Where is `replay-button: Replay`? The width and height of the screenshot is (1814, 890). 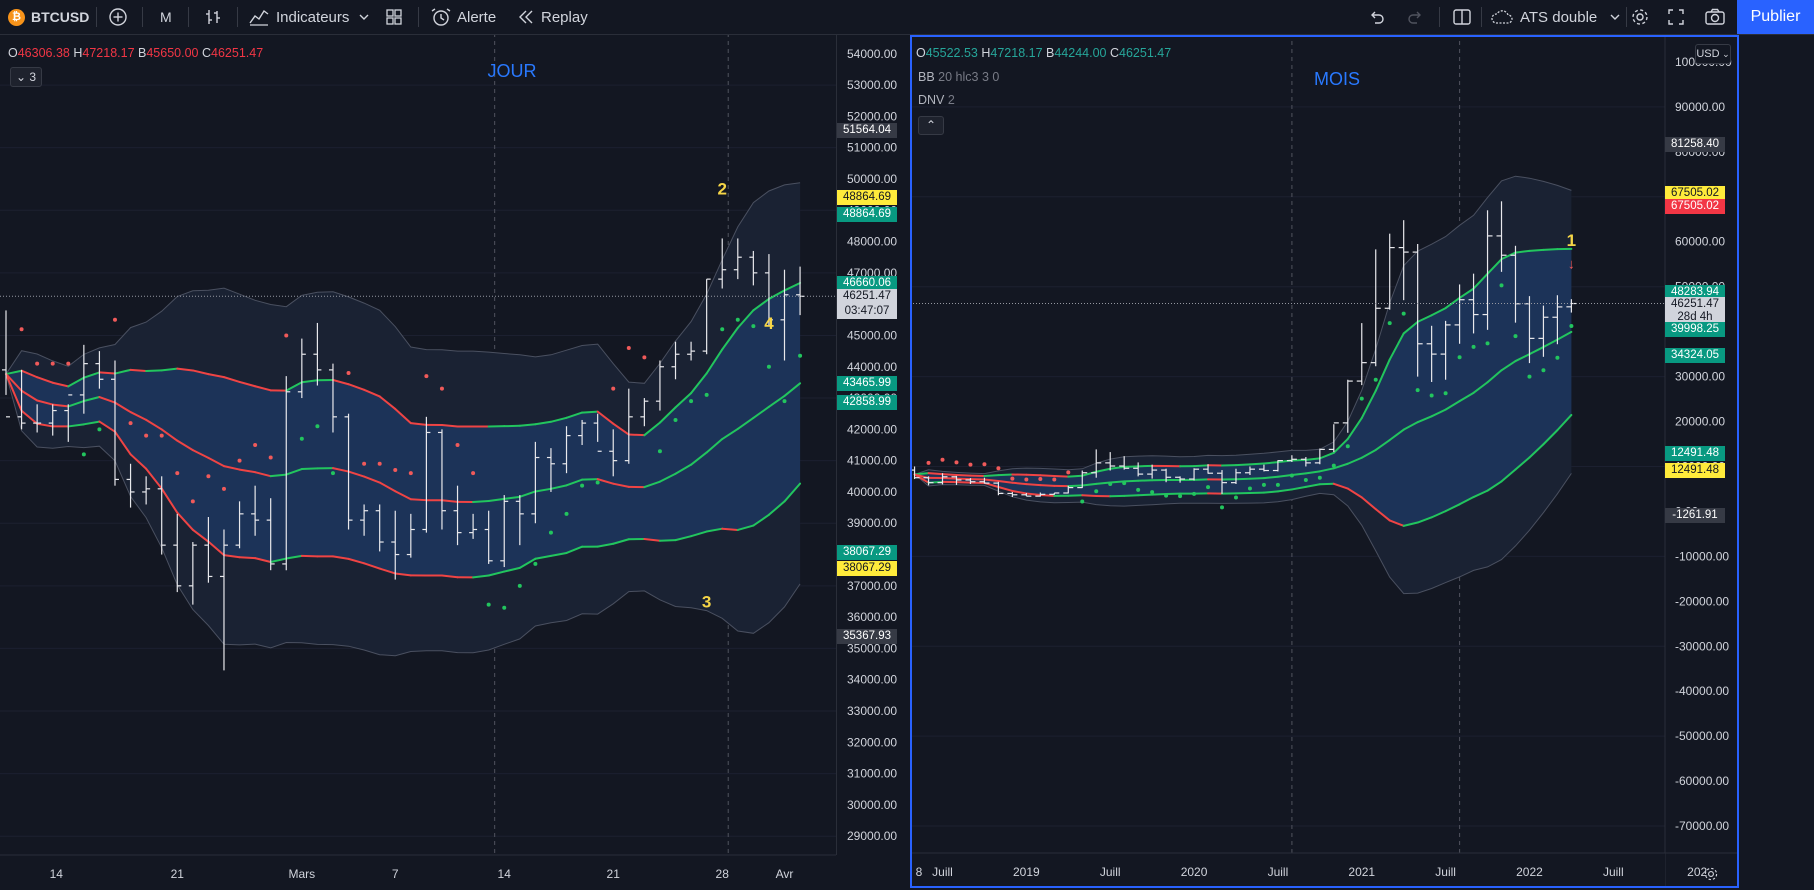 replay-button: Replay is located at coordinates (552, 17).